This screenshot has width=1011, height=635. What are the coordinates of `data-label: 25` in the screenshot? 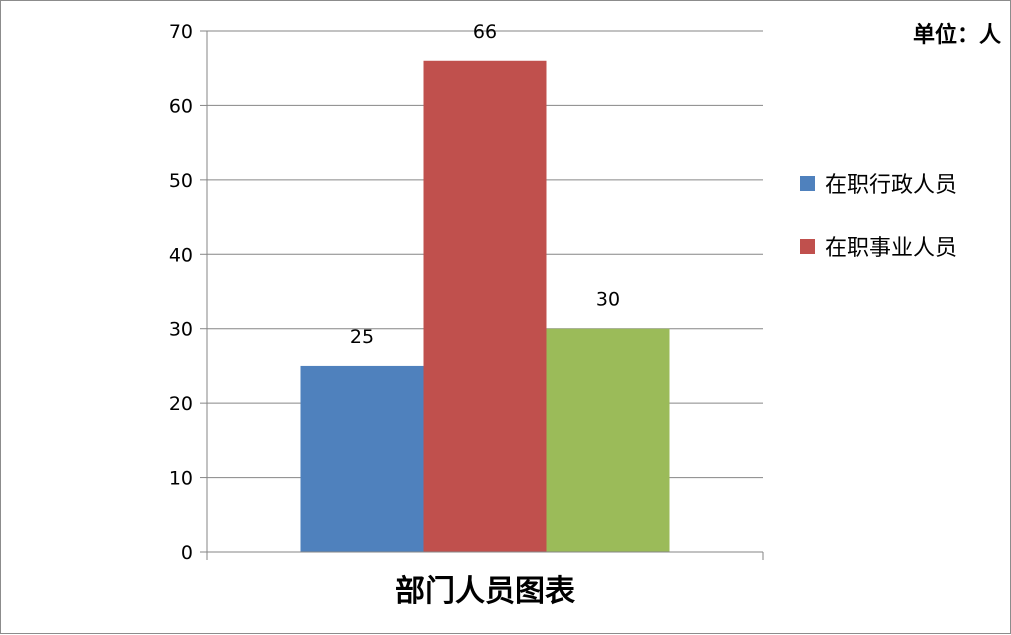 It's located at (362, 337).